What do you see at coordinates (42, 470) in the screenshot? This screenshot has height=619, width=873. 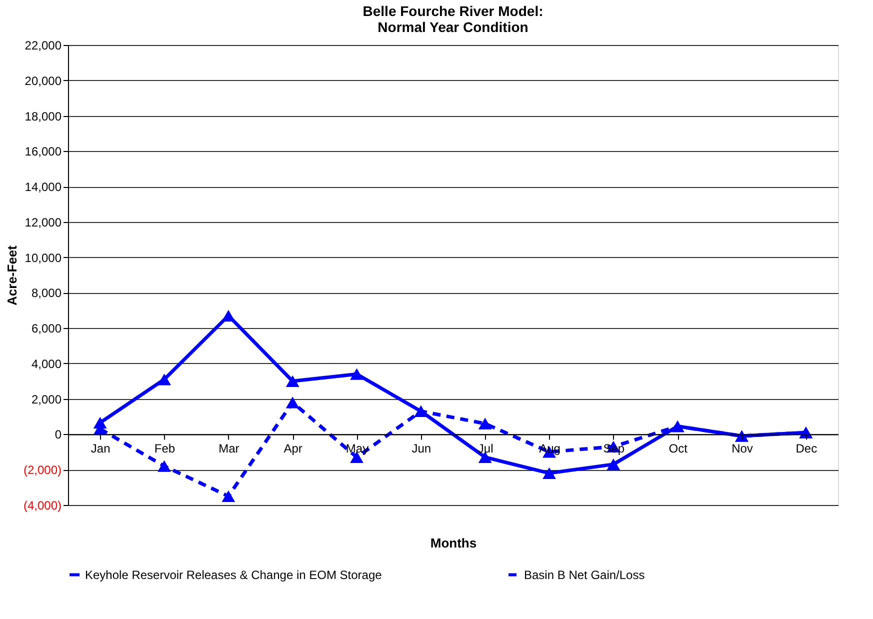 I see `y-tick-label: (2,000)` at bounding box center [42, 470].